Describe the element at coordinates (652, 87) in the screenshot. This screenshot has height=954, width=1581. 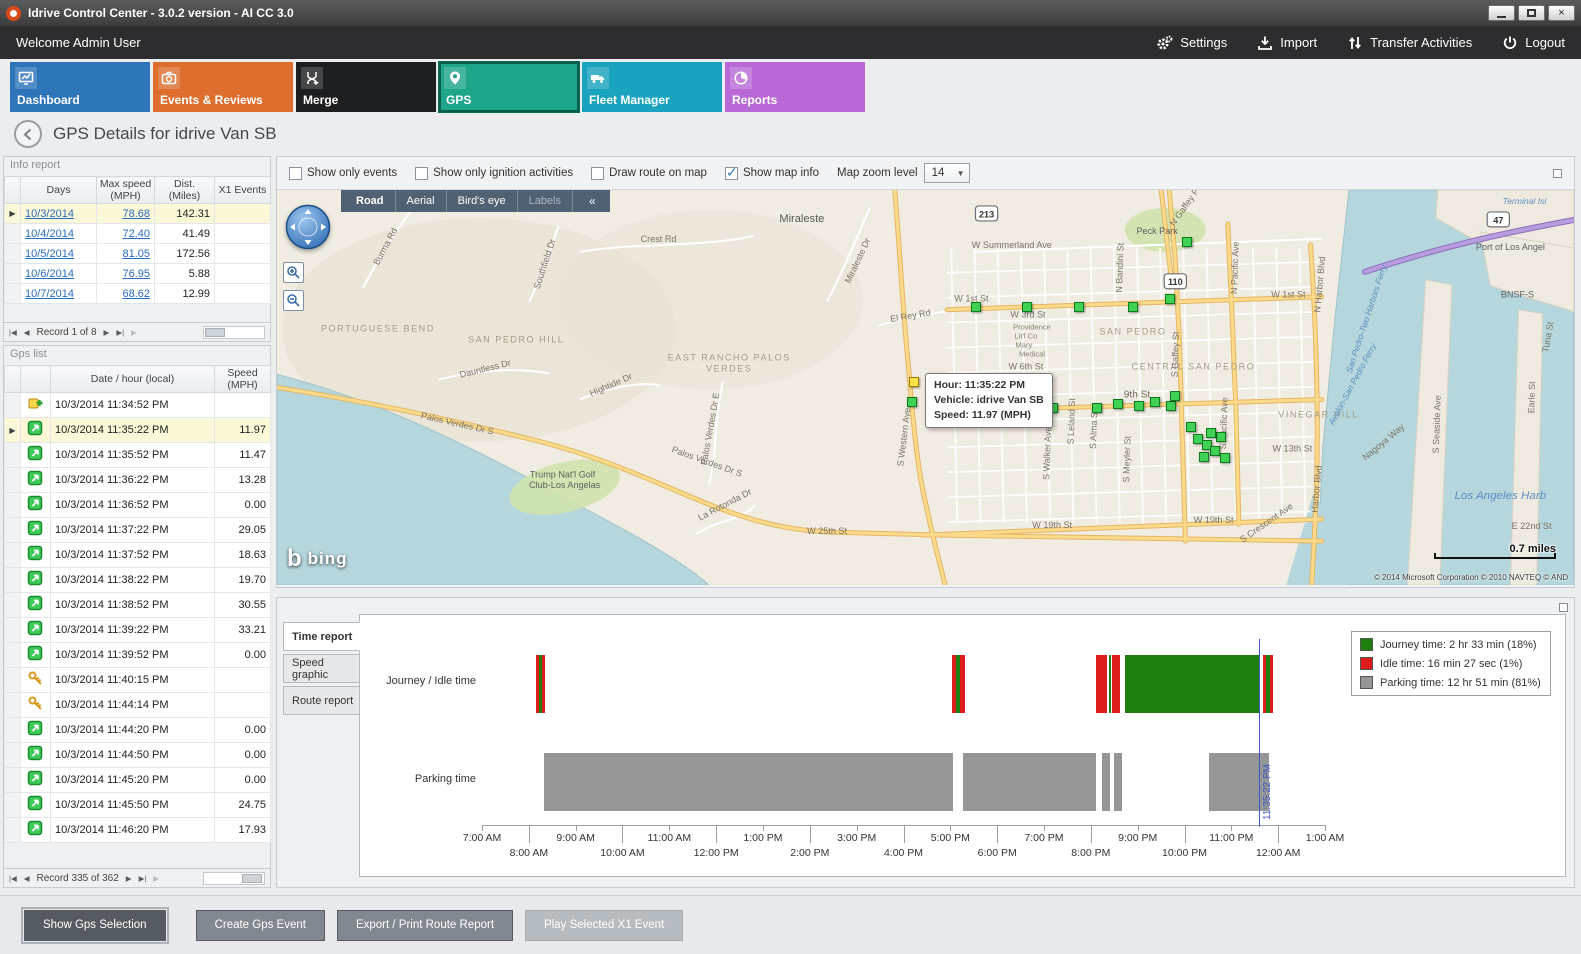
I see `tile-fleet-manager: Fleet Manager` at that location.